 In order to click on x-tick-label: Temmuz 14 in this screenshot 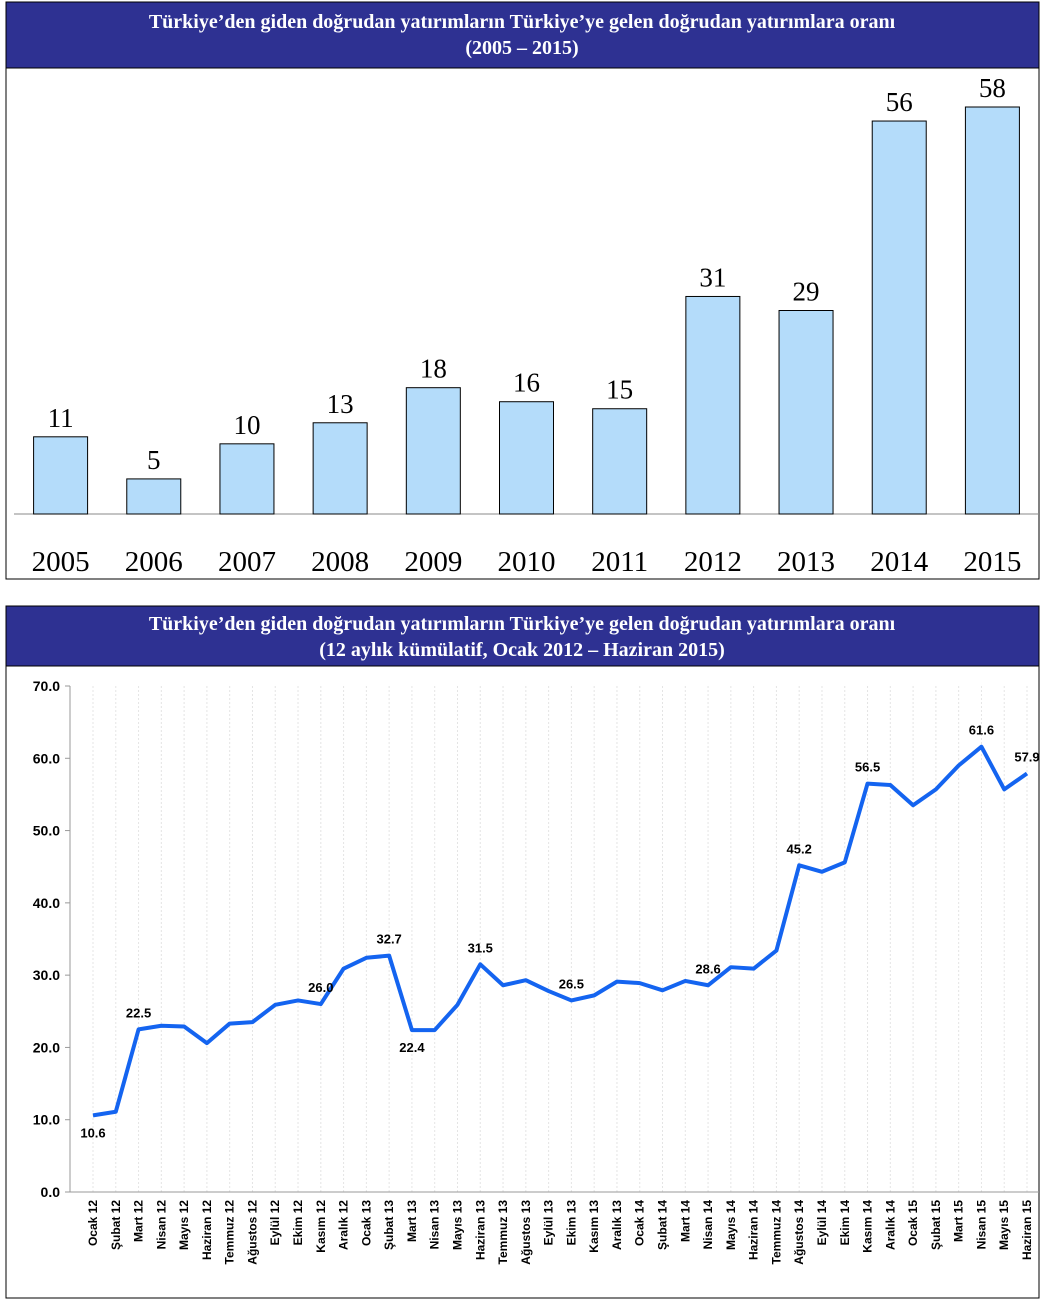, I will do `click(776, 1232)`.